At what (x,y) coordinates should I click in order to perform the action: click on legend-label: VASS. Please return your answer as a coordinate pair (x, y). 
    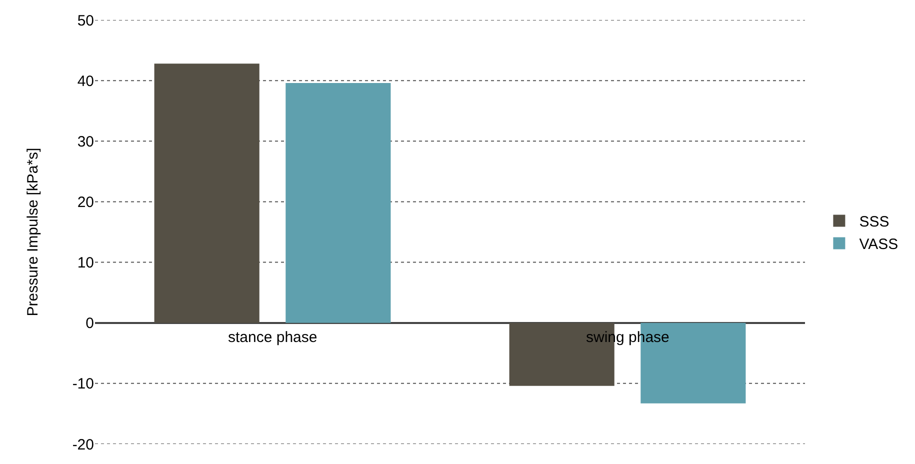
    Looking at the image, I should click on (878, 245).